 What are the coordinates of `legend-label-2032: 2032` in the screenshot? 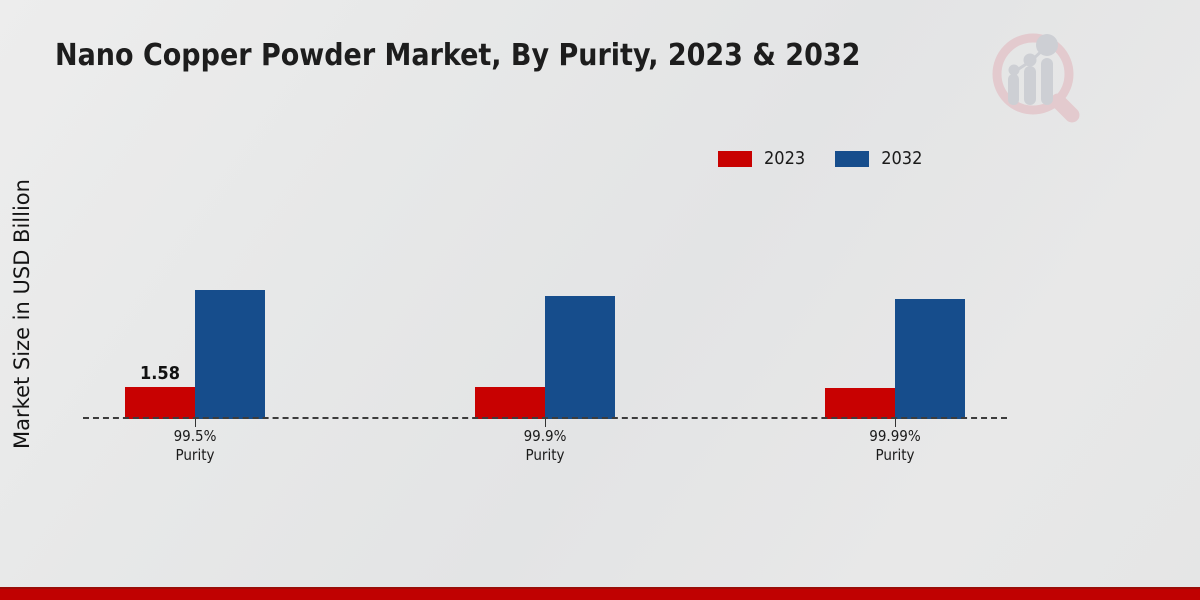 It's located at (902, 158).